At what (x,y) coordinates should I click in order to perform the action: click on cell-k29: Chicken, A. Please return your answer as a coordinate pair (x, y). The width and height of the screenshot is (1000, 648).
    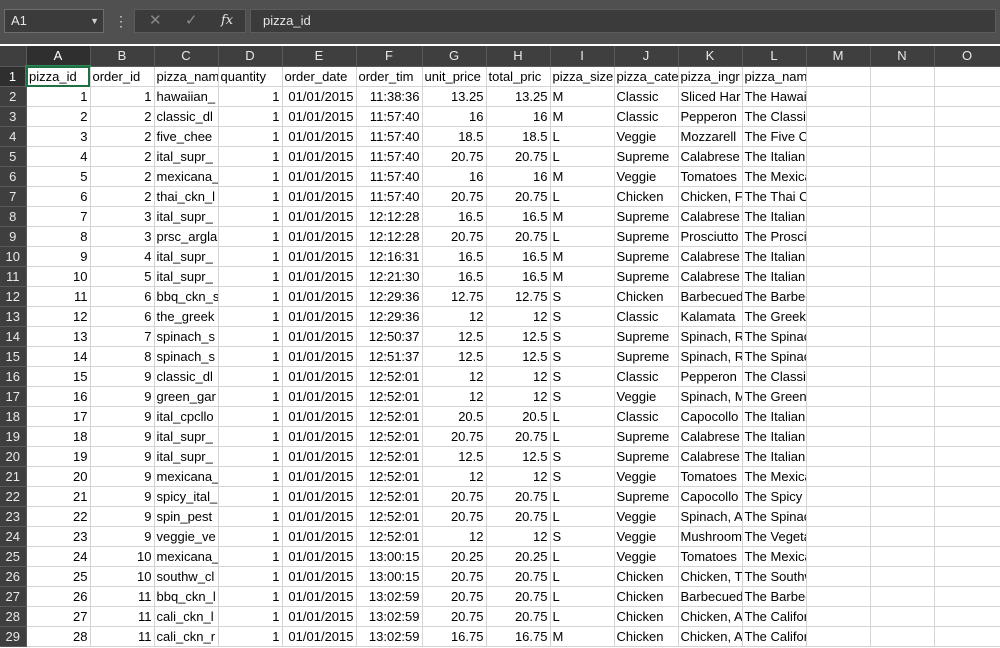
    Looking at the image, I should click on (710, 636).